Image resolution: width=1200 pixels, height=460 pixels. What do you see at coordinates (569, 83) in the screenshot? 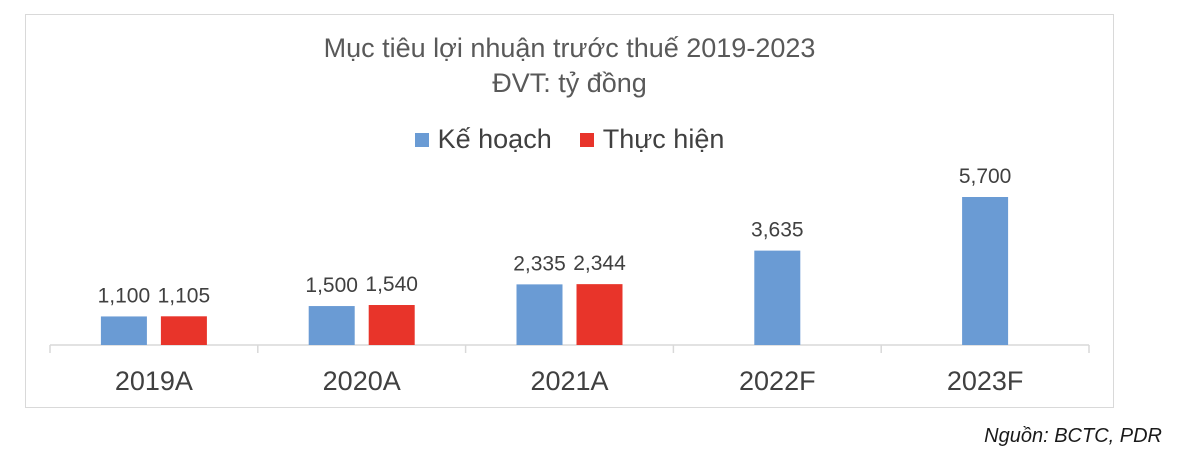
I see `chart-subtitle: ĐVT: tỷ đồng` at bounding box center [569, 83].